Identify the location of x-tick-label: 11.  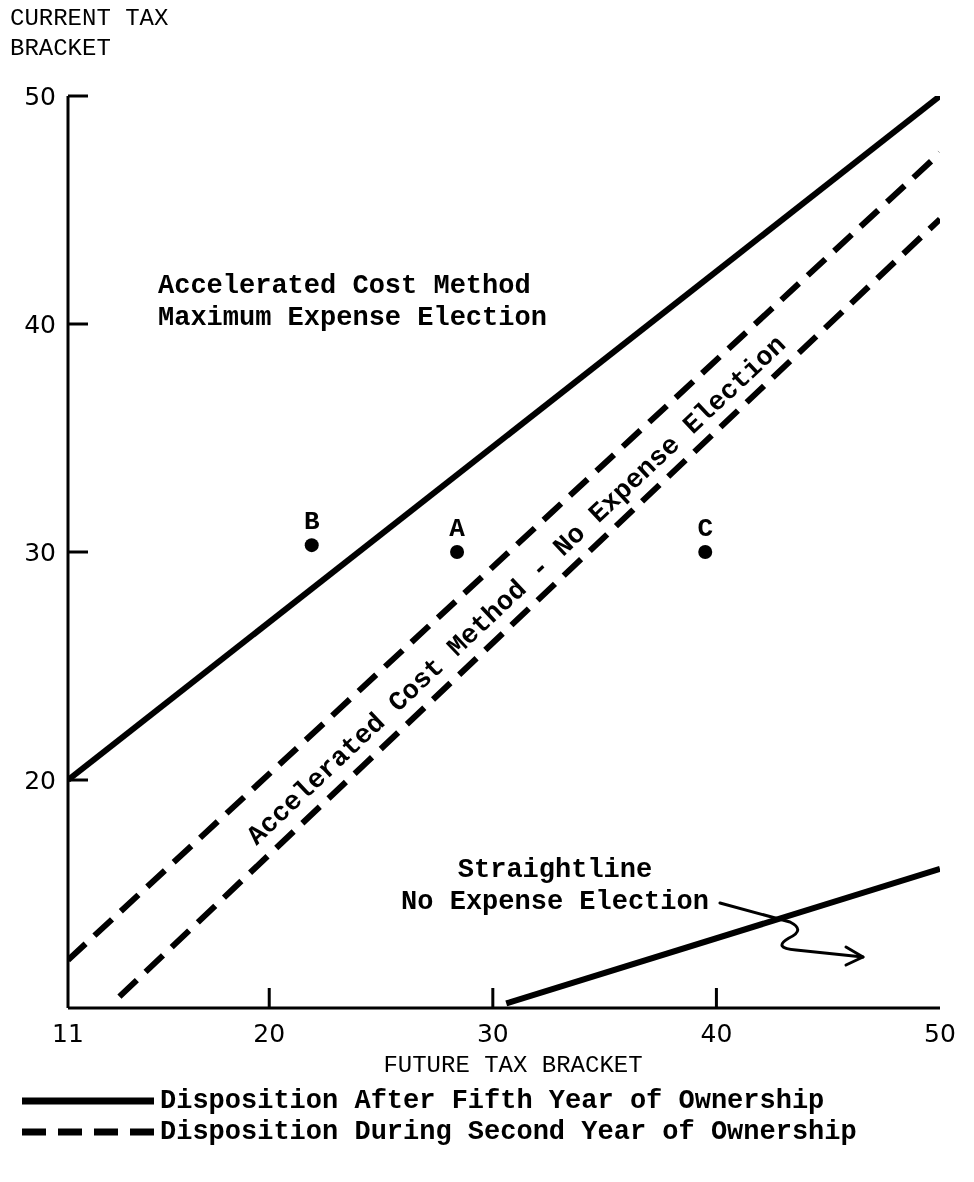
(68, 1033).